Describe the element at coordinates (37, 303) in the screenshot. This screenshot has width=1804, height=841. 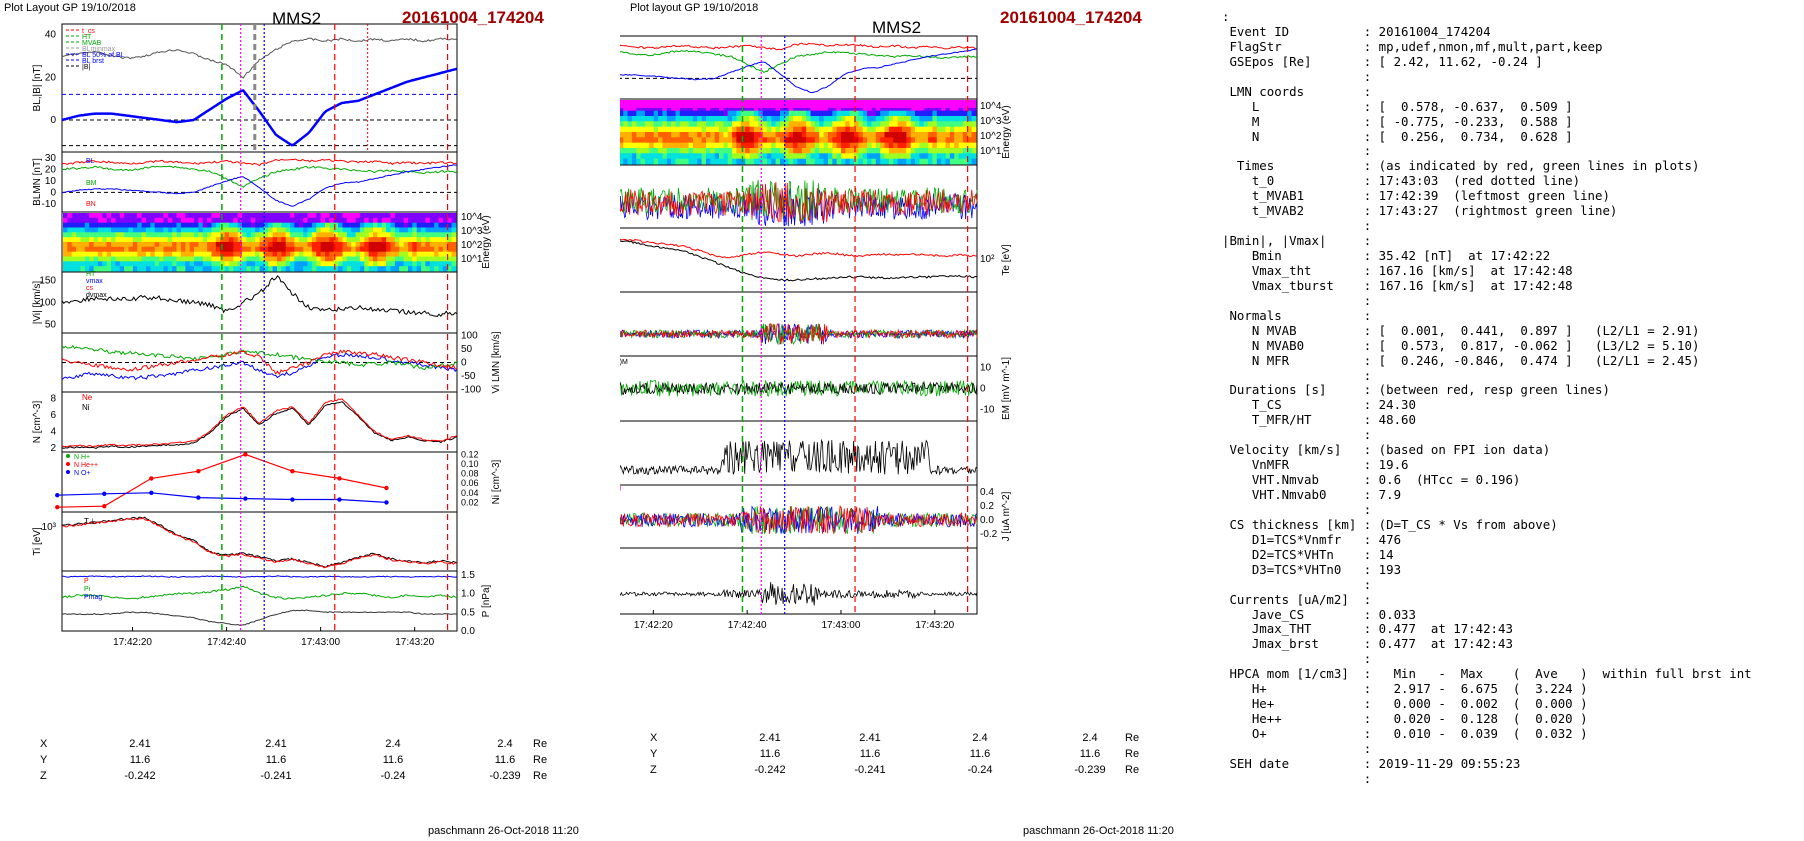
I see `ylabel: |Vi| [km/s]` at that location.